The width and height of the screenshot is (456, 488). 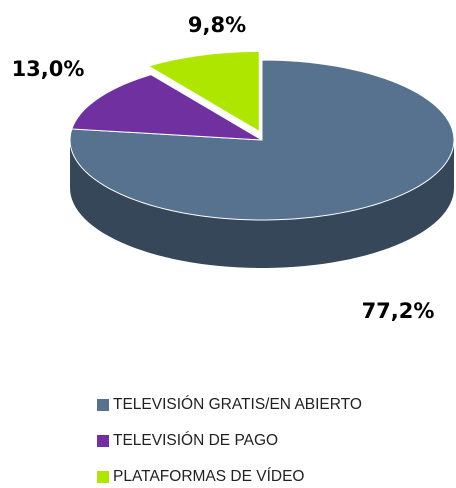 What do you see at coordinates (209, 476) in the screenshot?
I see `legend-label: PLATAFORMAS DE VÍDEO` at bounding box center [209, 476].